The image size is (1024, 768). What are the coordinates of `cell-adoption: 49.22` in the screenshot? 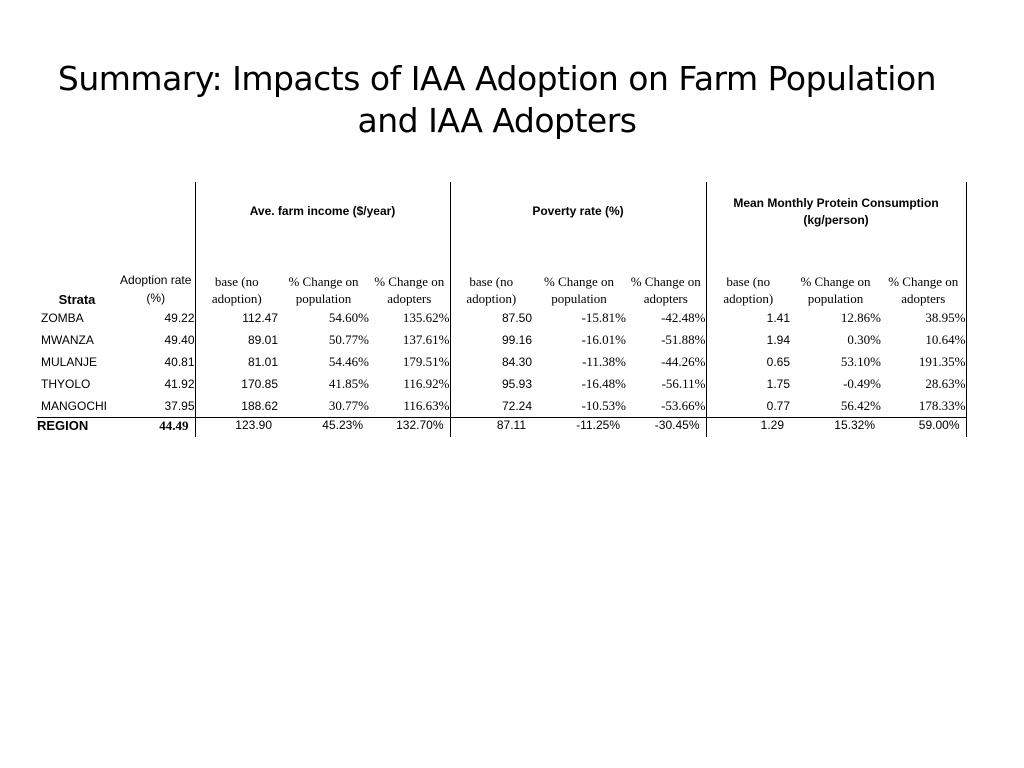 It's located at (156, 318).